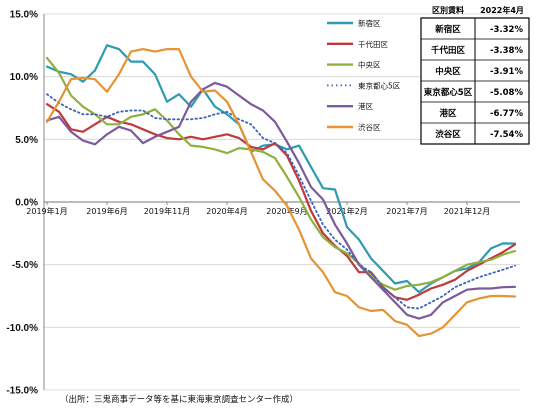 The image size is (540, 414). Describe the element at coordinates (369, 23) in the screenshot. I see `legend-label: 新宿区` at that location.